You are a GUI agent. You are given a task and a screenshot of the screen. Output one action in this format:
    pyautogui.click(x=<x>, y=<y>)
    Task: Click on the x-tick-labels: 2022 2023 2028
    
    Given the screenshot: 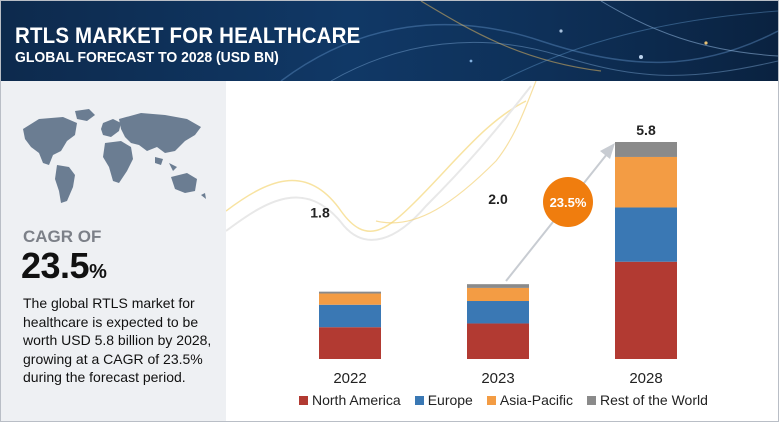 What is the action you would take?
    pyautogui.click(x=497, y=378)
    